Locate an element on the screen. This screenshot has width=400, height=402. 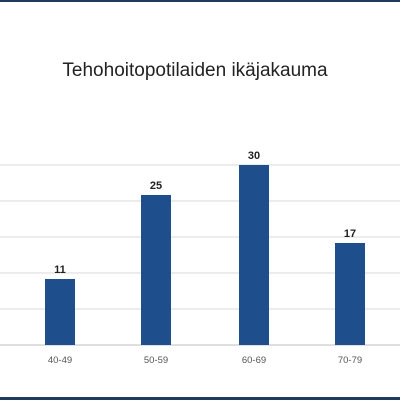
chart-title: Tehohoitopotilaiden ikäjakauma is located at coordinates (195, 70).